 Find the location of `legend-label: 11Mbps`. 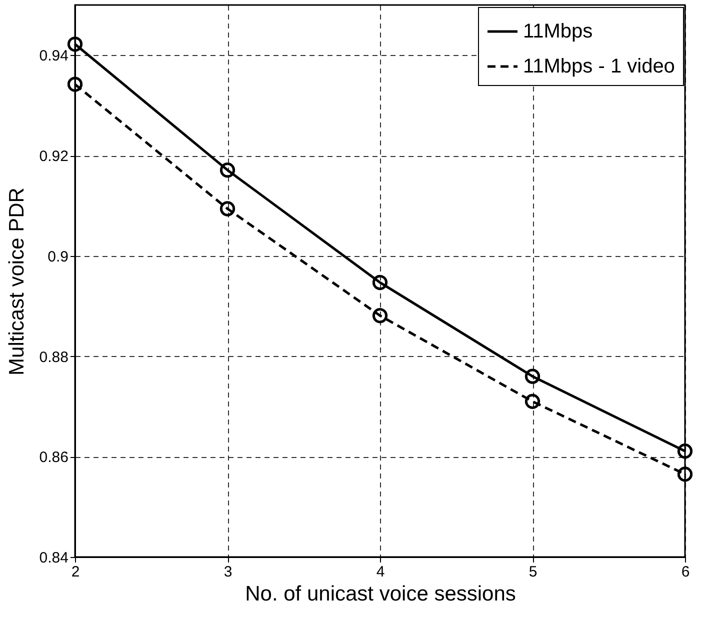

legend-label: 11Mbps is located at coordinates (558, 31).